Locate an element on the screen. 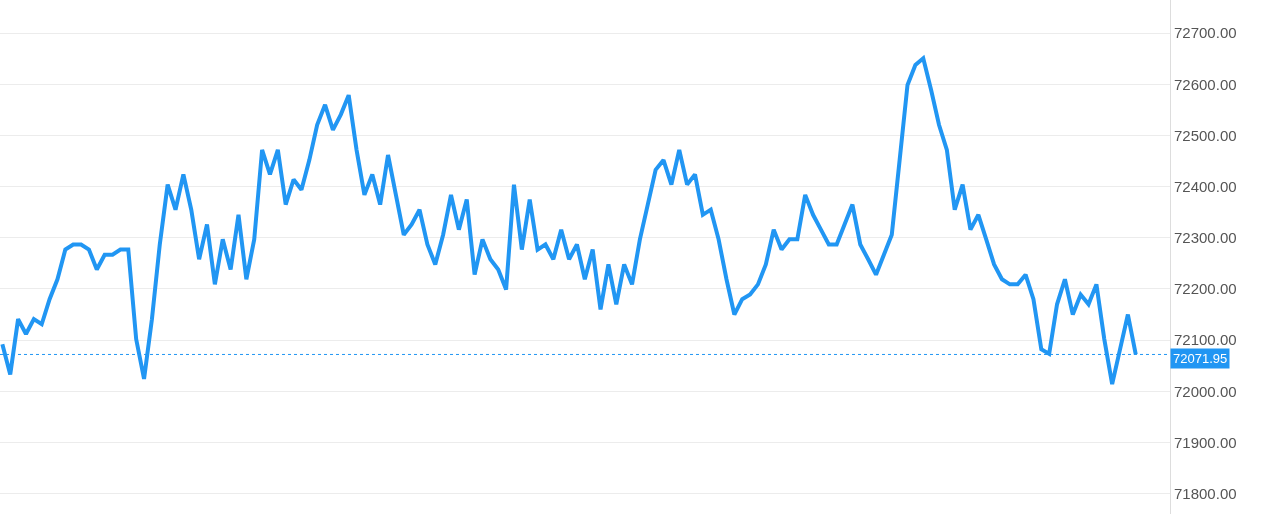 Image resolution: width=1280 pixels, height=514 pixels. ref-line-label: 72071.95 is located at coordinates (1200, 358).